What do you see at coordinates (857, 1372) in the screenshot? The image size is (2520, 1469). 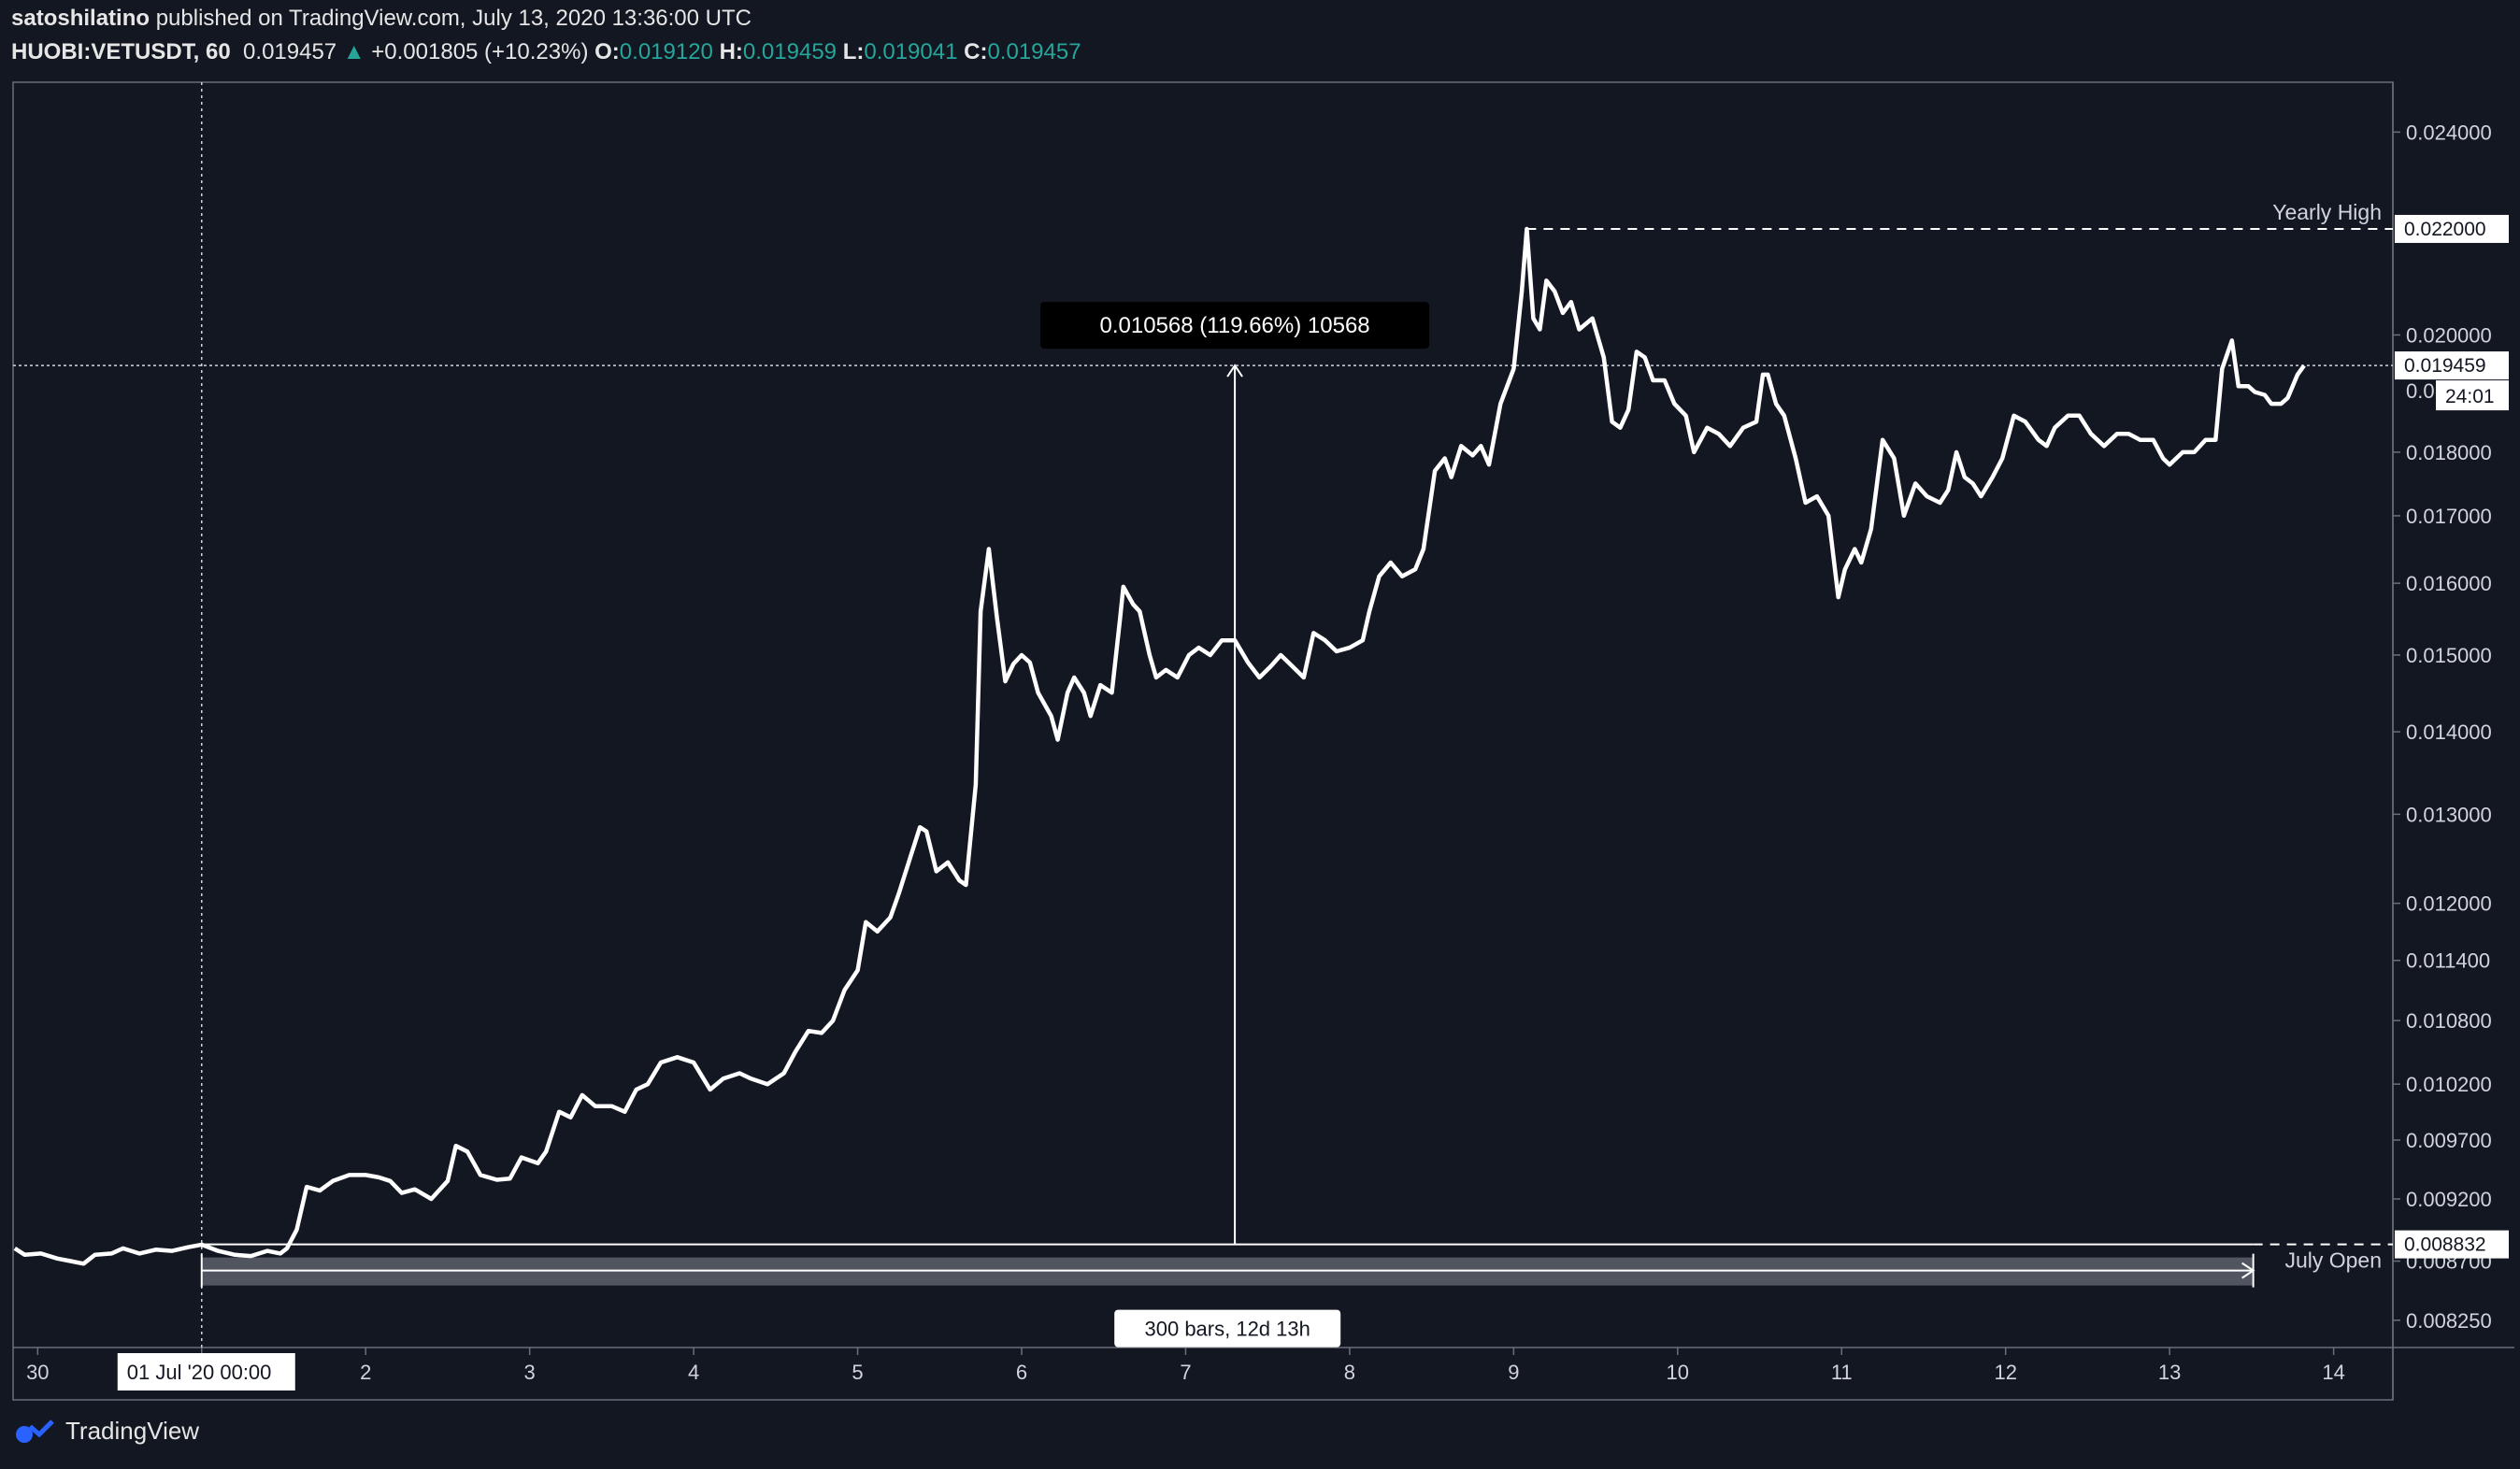 I see `x-tick-label: 5` at bounding box center [857, 1372].